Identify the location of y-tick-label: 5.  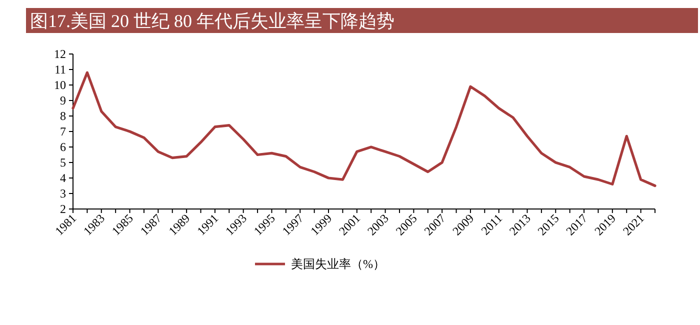
(63, 163).